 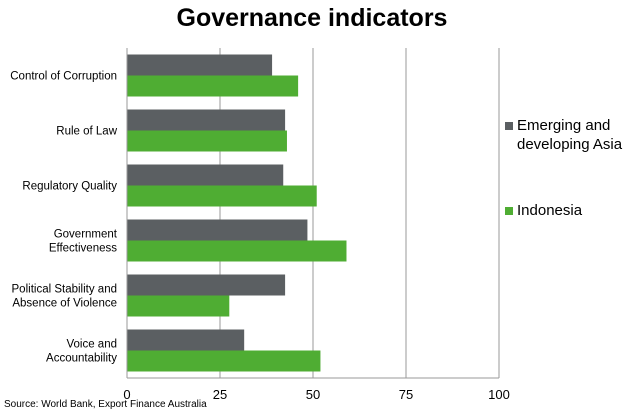 I want to click on legend-entry: Emerging and developing Asia, so click(x=570, y=135).